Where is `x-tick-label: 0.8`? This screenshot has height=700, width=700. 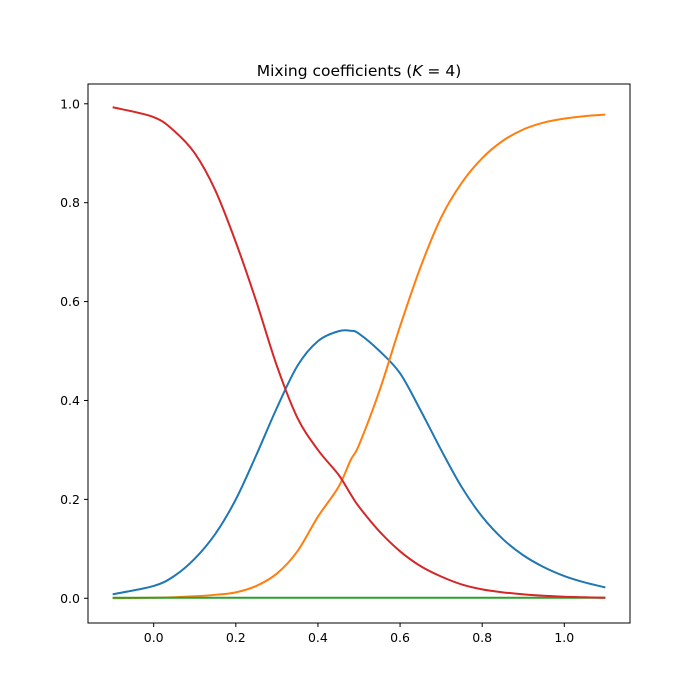 x-tick-label: 0.8 is located at coordinates (482, 637).